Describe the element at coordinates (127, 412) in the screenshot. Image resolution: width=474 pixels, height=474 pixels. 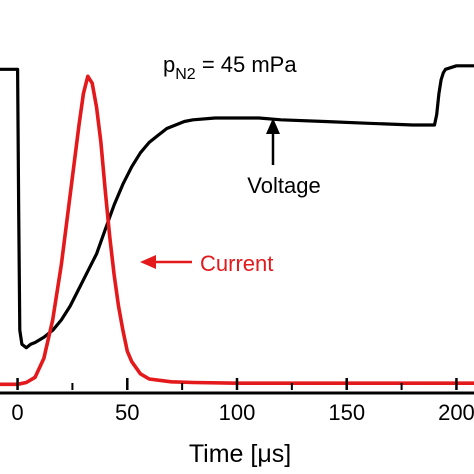
I see `x-tick-label: 50` at that location.